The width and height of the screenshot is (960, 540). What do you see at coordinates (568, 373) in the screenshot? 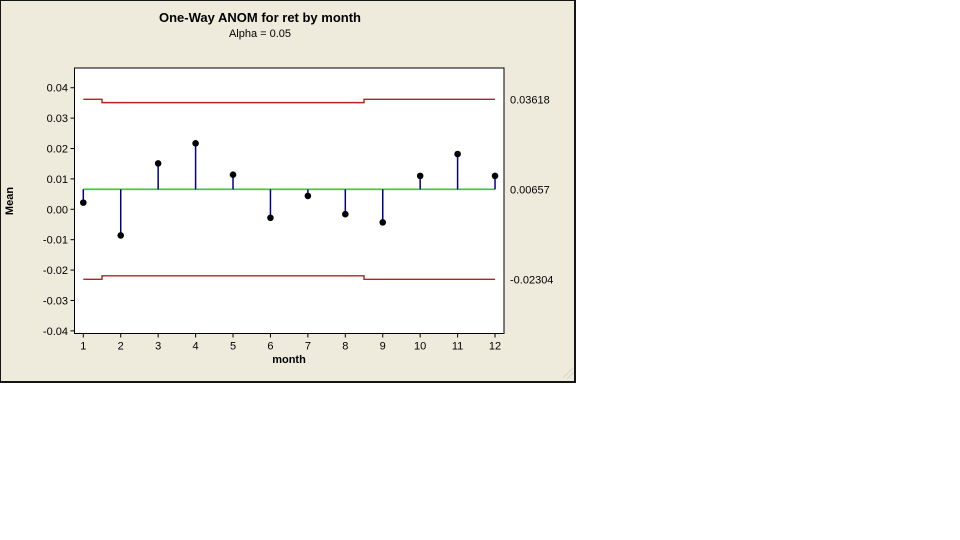
I see `window-resize-grip` at bounding box center [568, 373].